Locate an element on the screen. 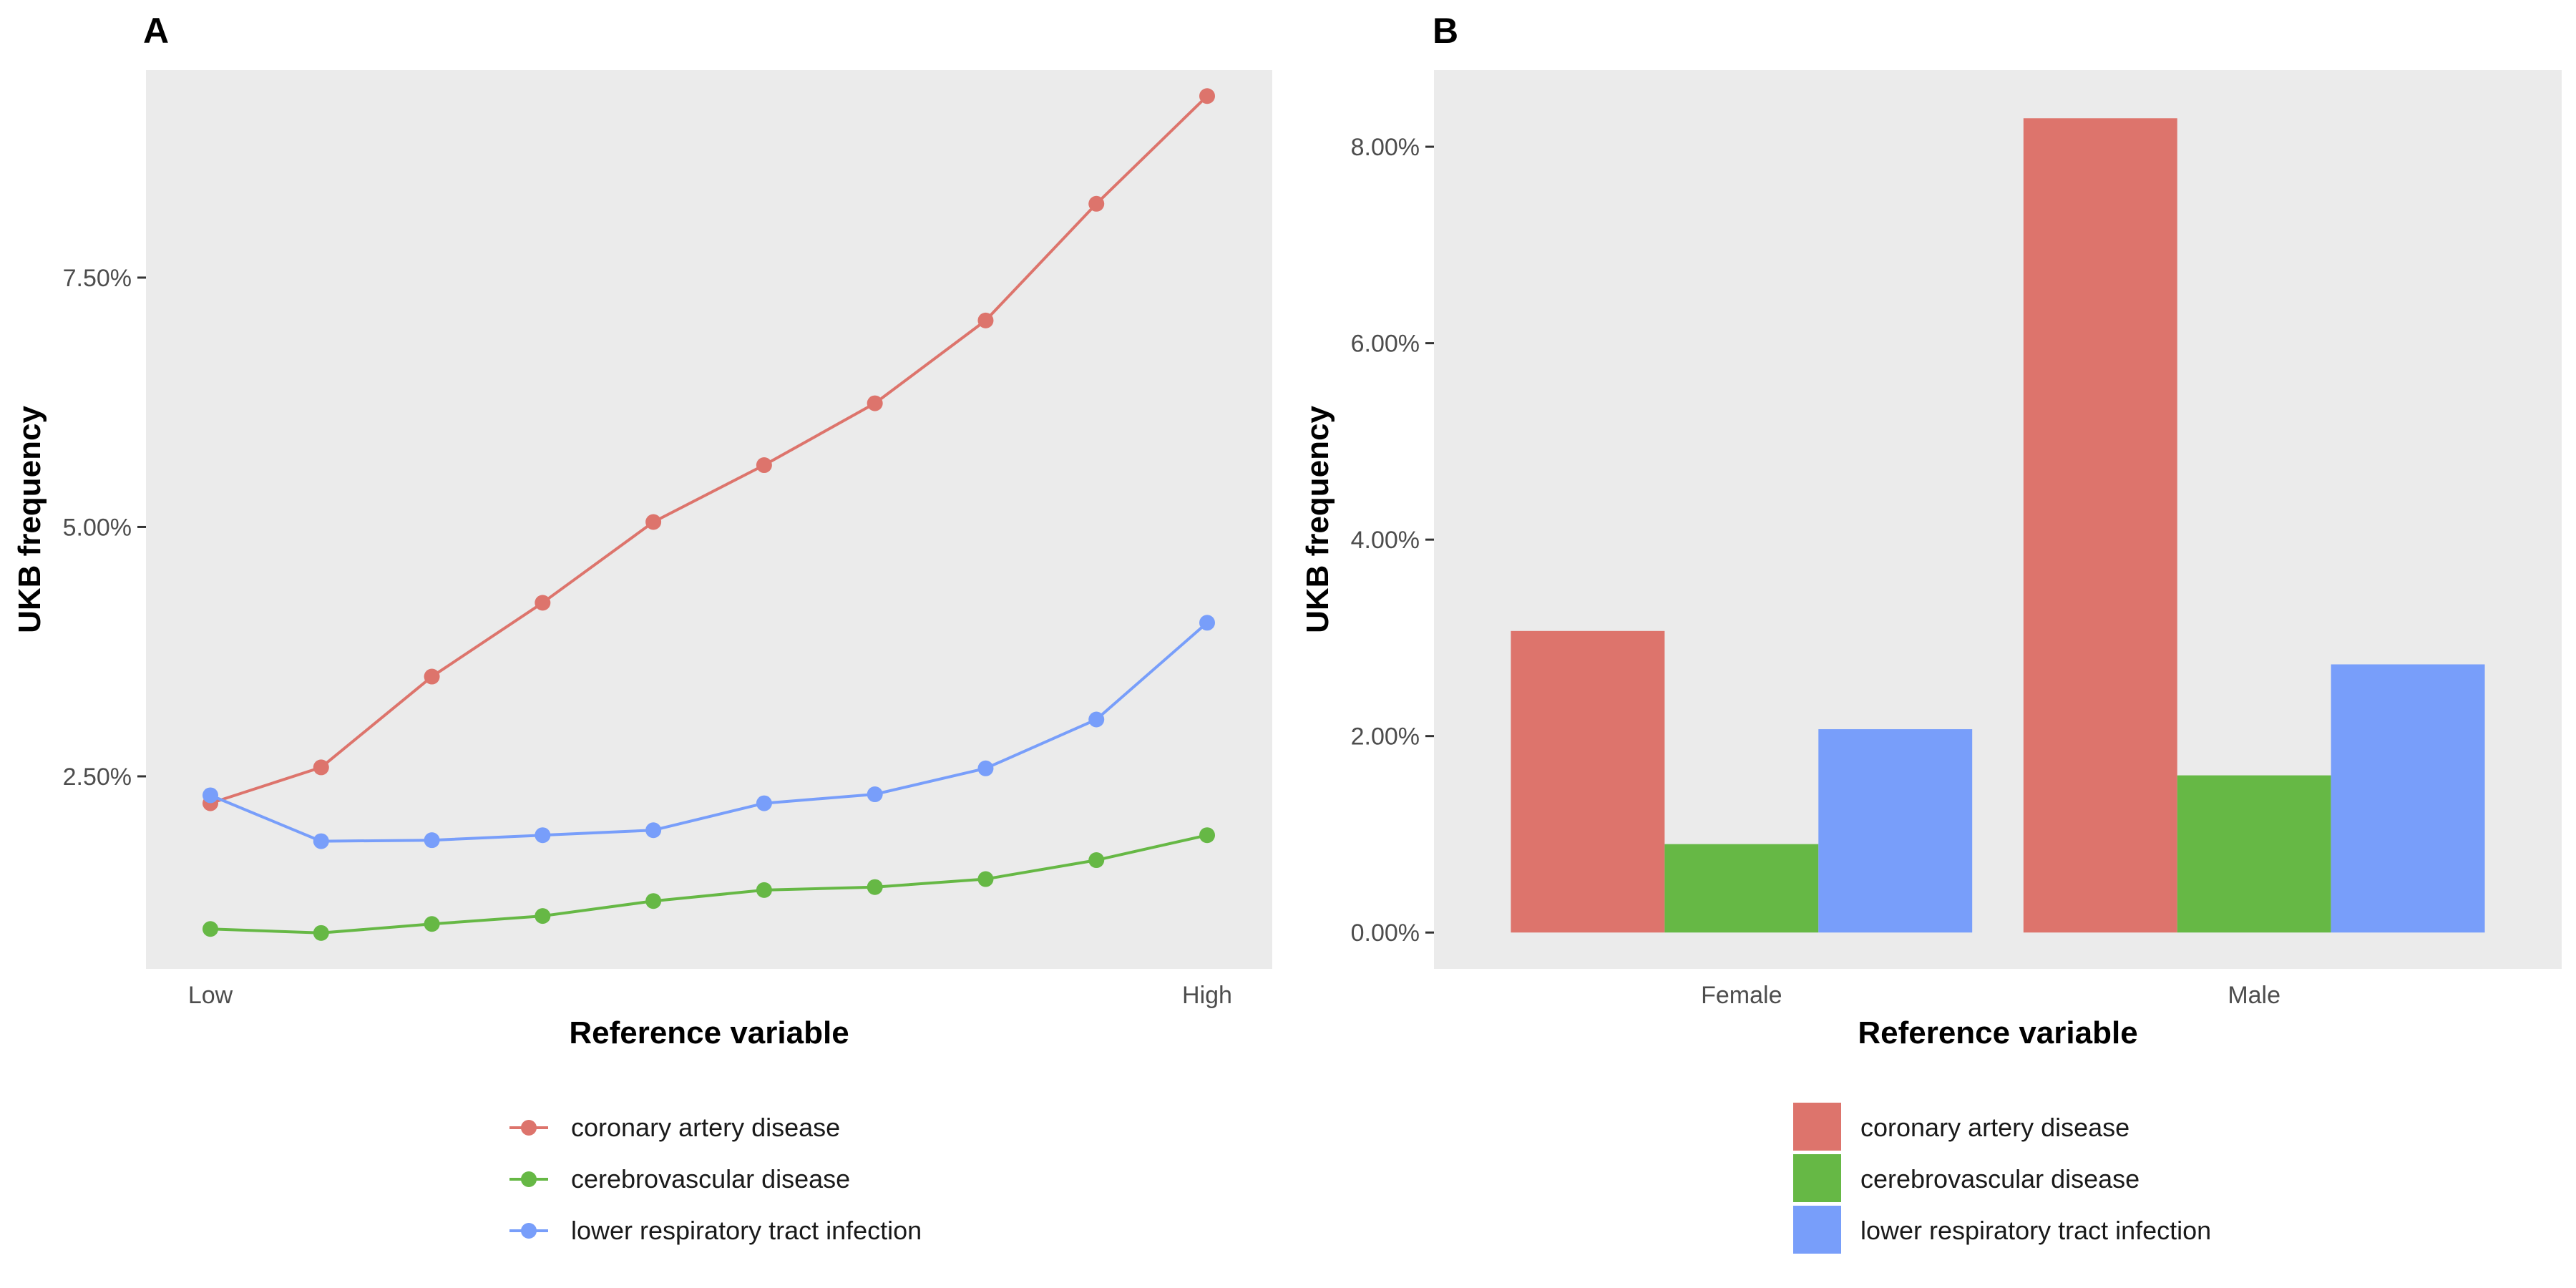  panel-b-x-axis: Female Male is located at coordinates (1990, 995).